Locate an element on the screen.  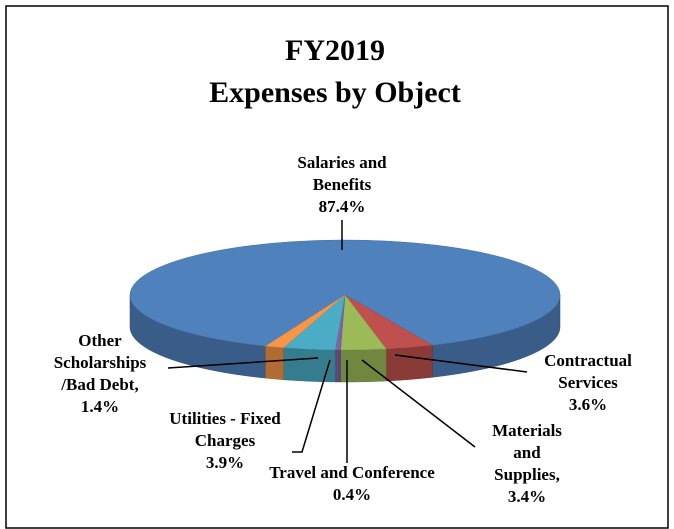
category-label: Utilities - Fixed Charges is located at coordinates (225, 429).